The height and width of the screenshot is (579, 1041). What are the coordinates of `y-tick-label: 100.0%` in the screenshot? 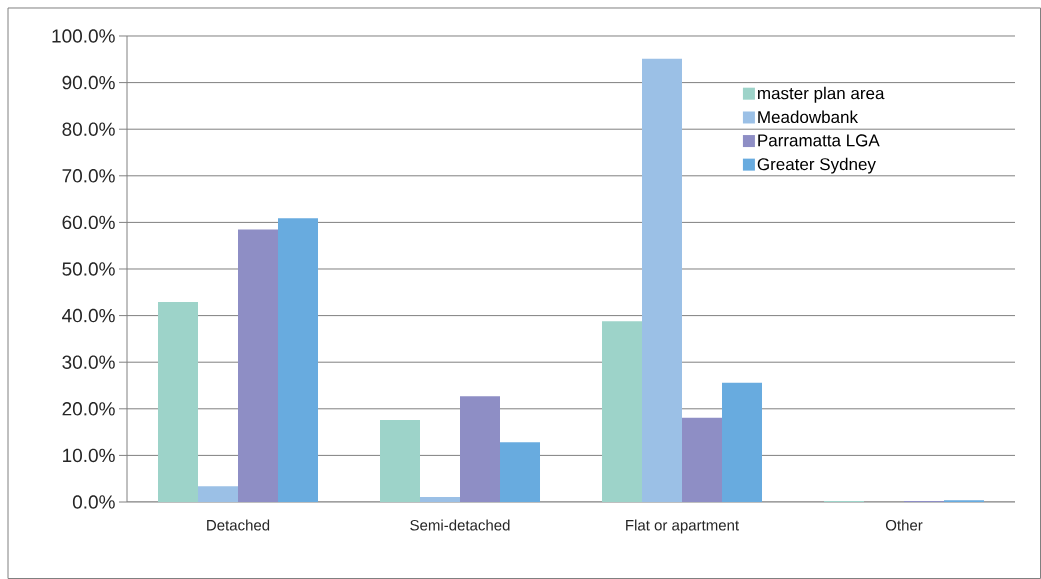 It's located at (83, 36).